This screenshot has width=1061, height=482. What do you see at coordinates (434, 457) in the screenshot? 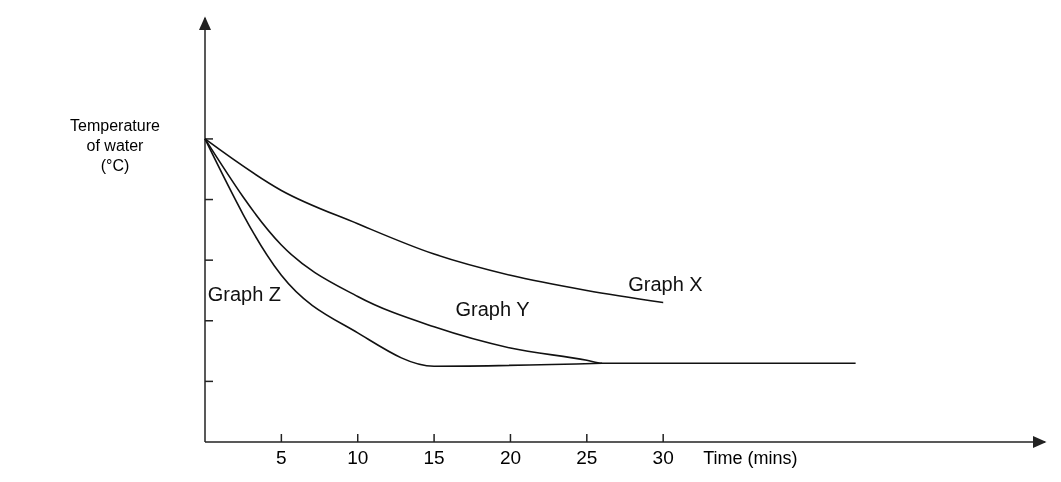
I see `x-tick-label: 15` at bounding box center [434, 457].